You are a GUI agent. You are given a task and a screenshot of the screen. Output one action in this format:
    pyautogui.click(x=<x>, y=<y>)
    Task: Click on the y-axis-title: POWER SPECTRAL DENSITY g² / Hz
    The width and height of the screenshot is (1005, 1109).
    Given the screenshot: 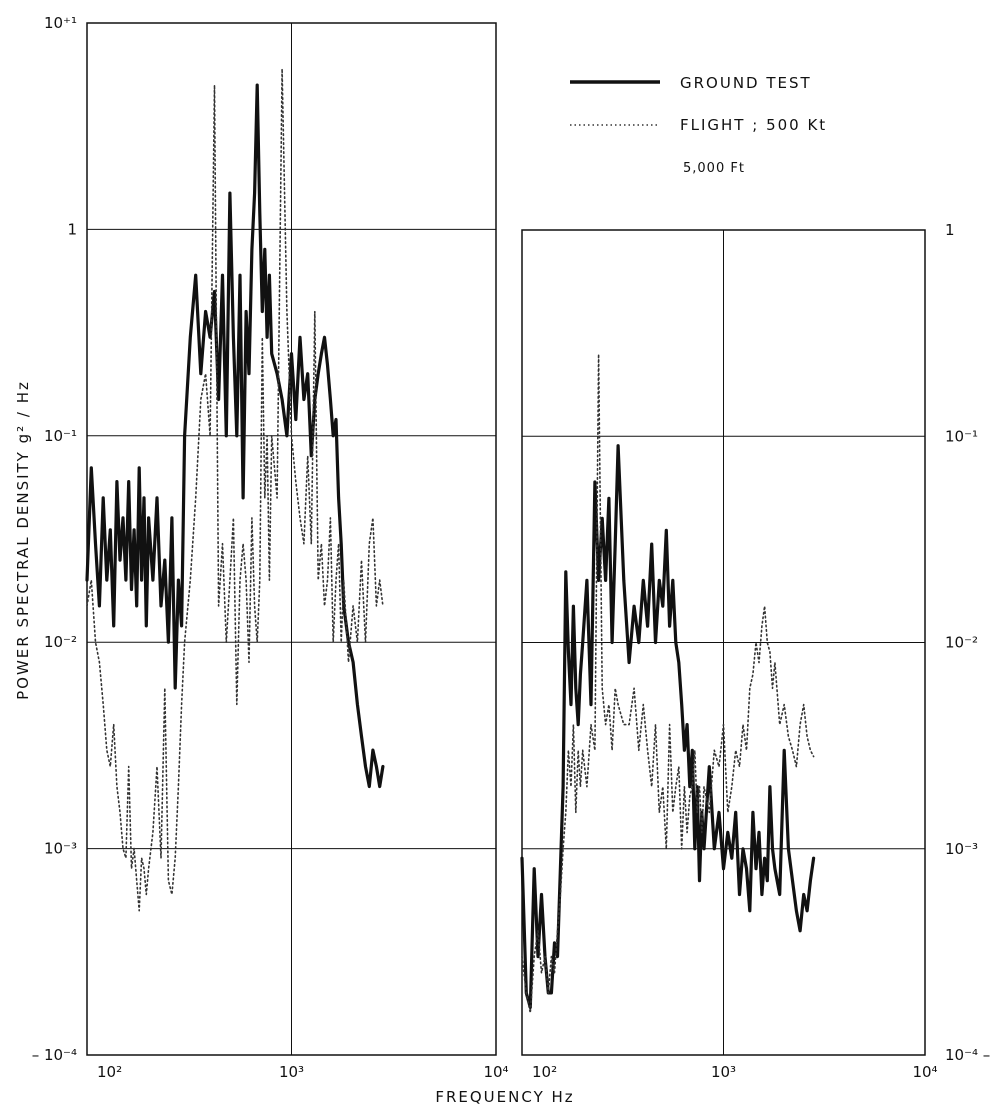 What is the action you would take?
    pyautogui.click(x=23, y=540)
    